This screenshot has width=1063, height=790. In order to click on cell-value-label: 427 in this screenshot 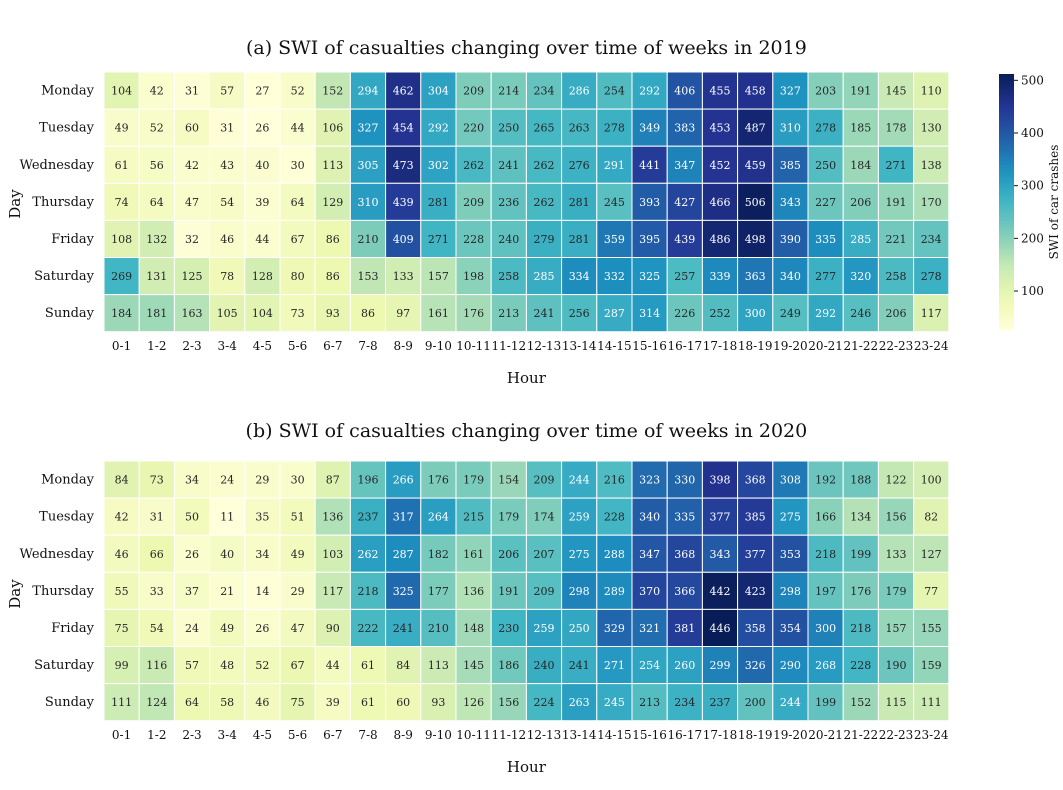, I will do `click(684, 202)`.